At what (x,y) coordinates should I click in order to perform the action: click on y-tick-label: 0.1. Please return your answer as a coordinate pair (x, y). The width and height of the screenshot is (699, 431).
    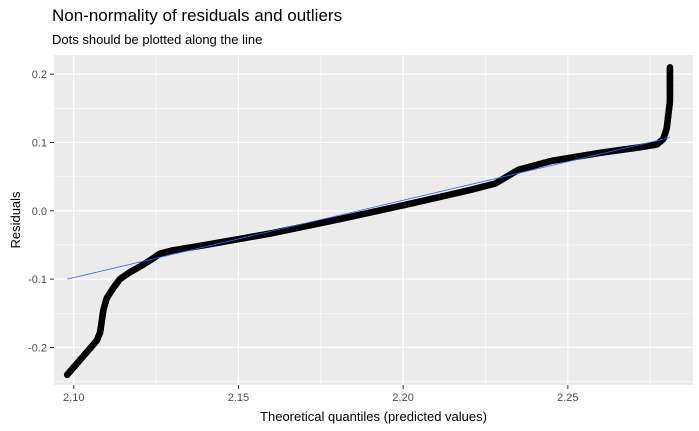
    Looking at the image, I should click on (39, 143).